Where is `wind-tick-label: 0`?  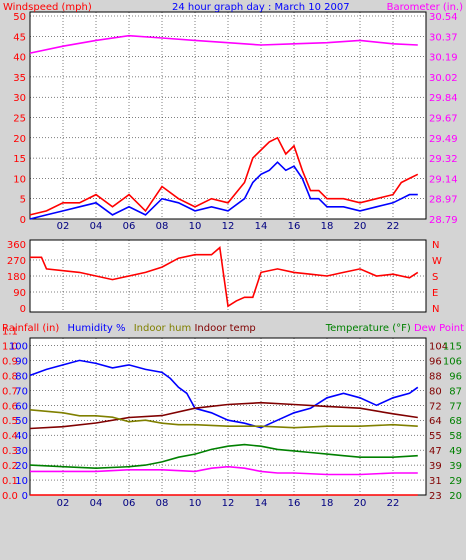 wind-tick-label: 0 is located at coordinates (23, 220).